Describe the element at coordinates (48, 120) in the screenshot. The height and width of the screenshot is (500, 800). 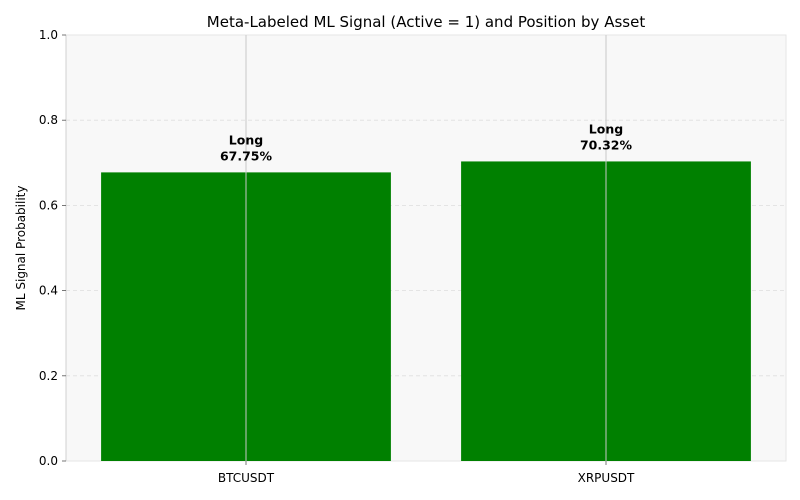
I see `y-tick-label: 0.8` at that location.